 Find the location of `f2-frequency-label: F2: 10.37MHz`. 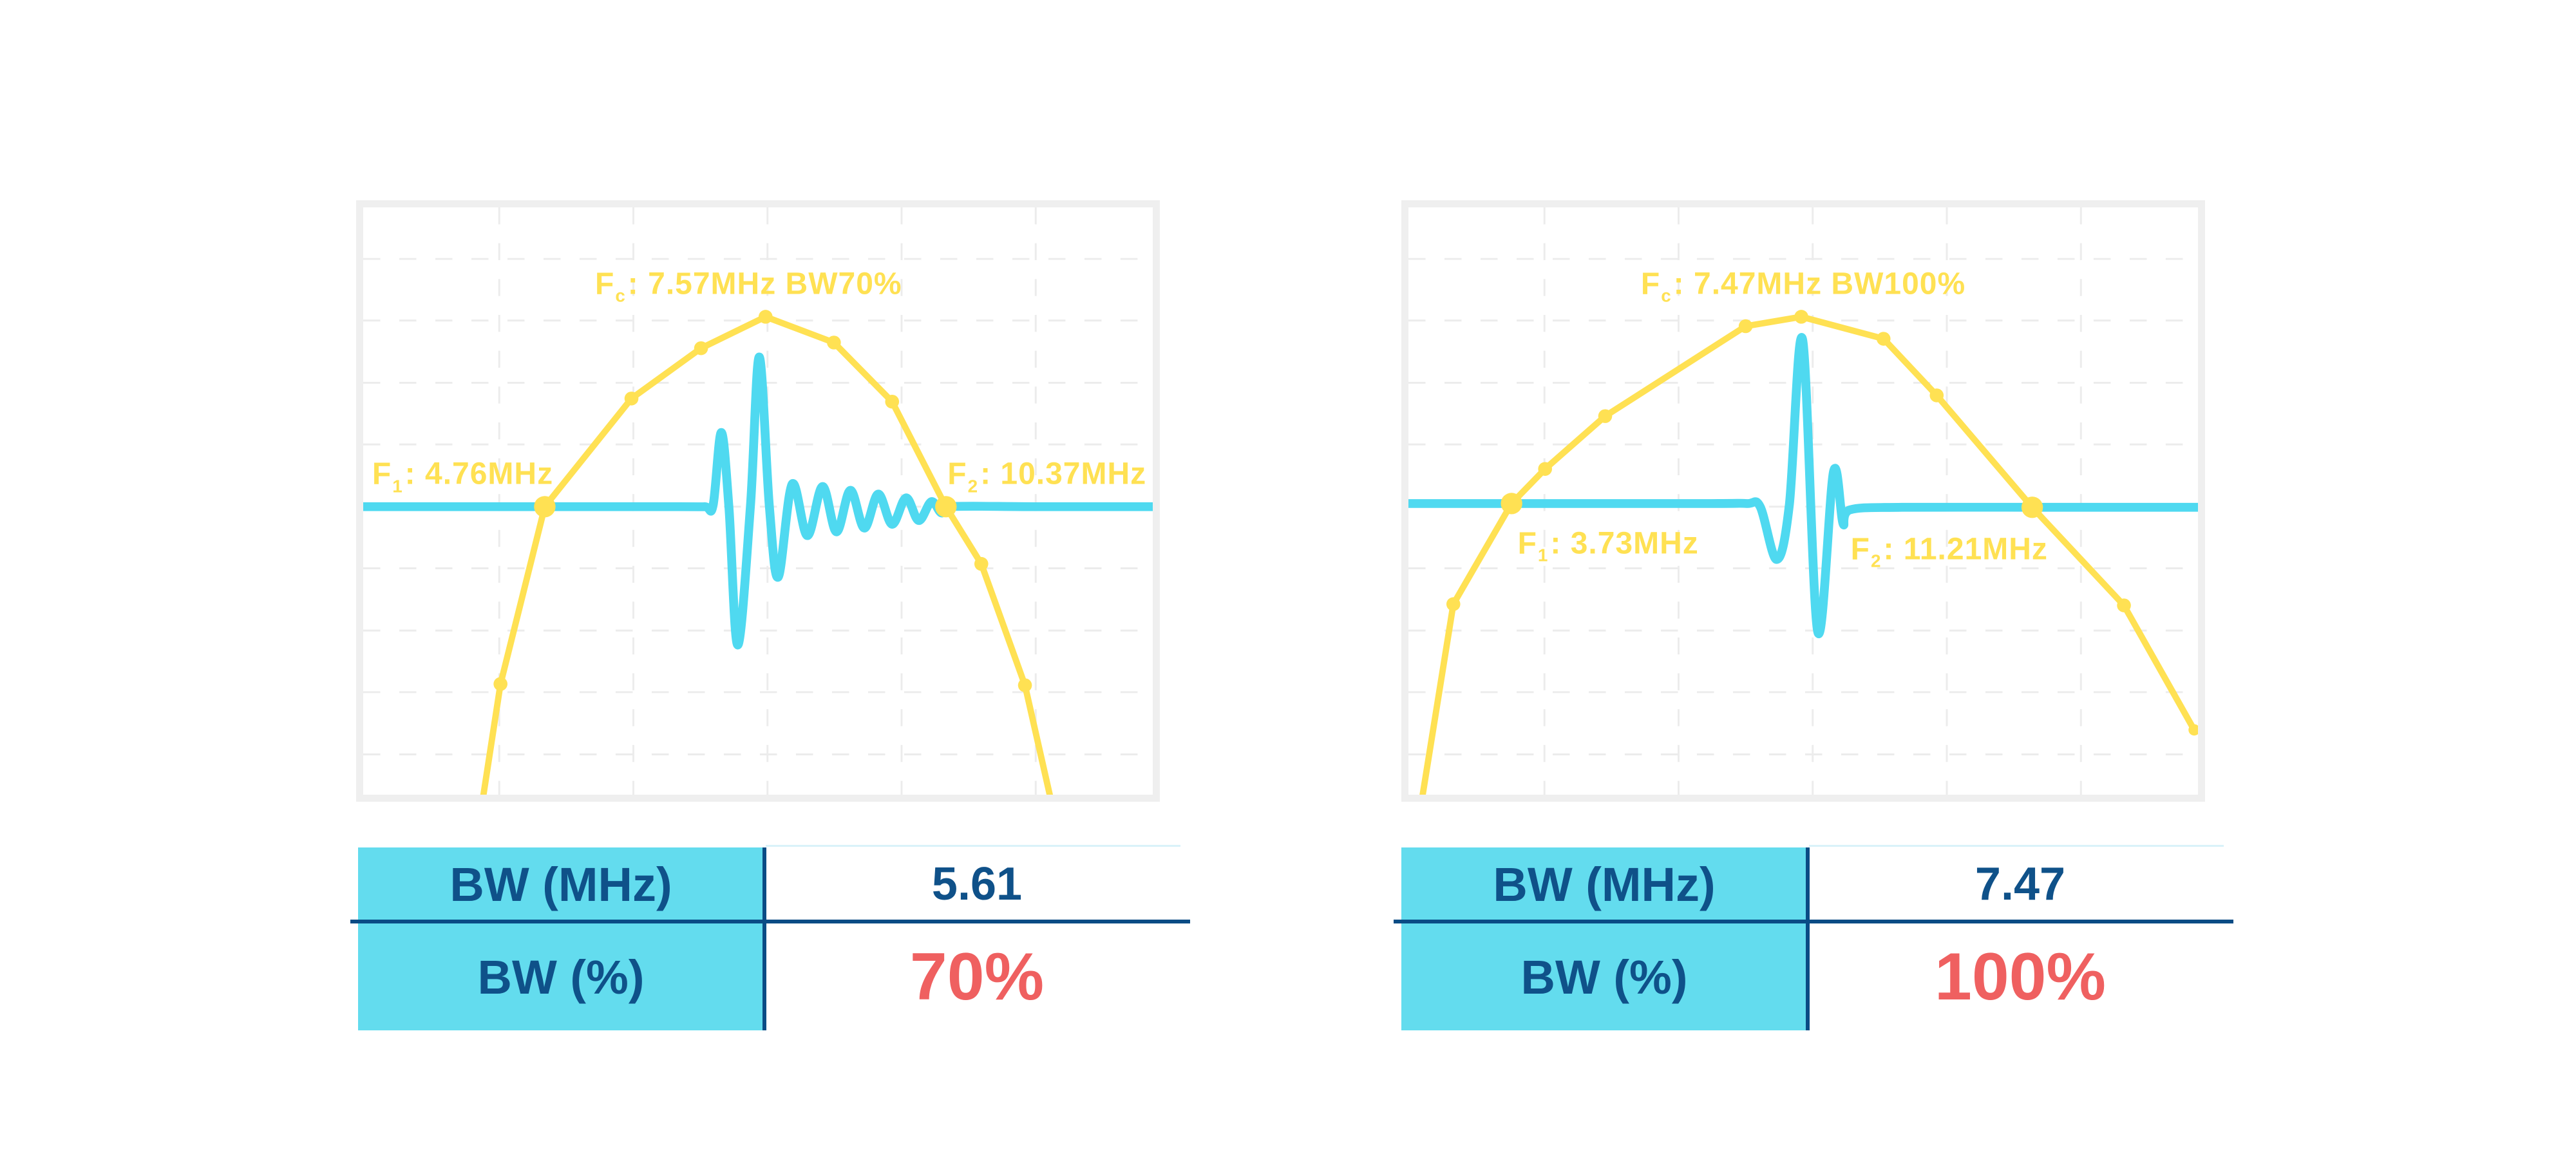

f2-frequency-label: F2: 10.37MHz is located at coordinates (1047, 476).